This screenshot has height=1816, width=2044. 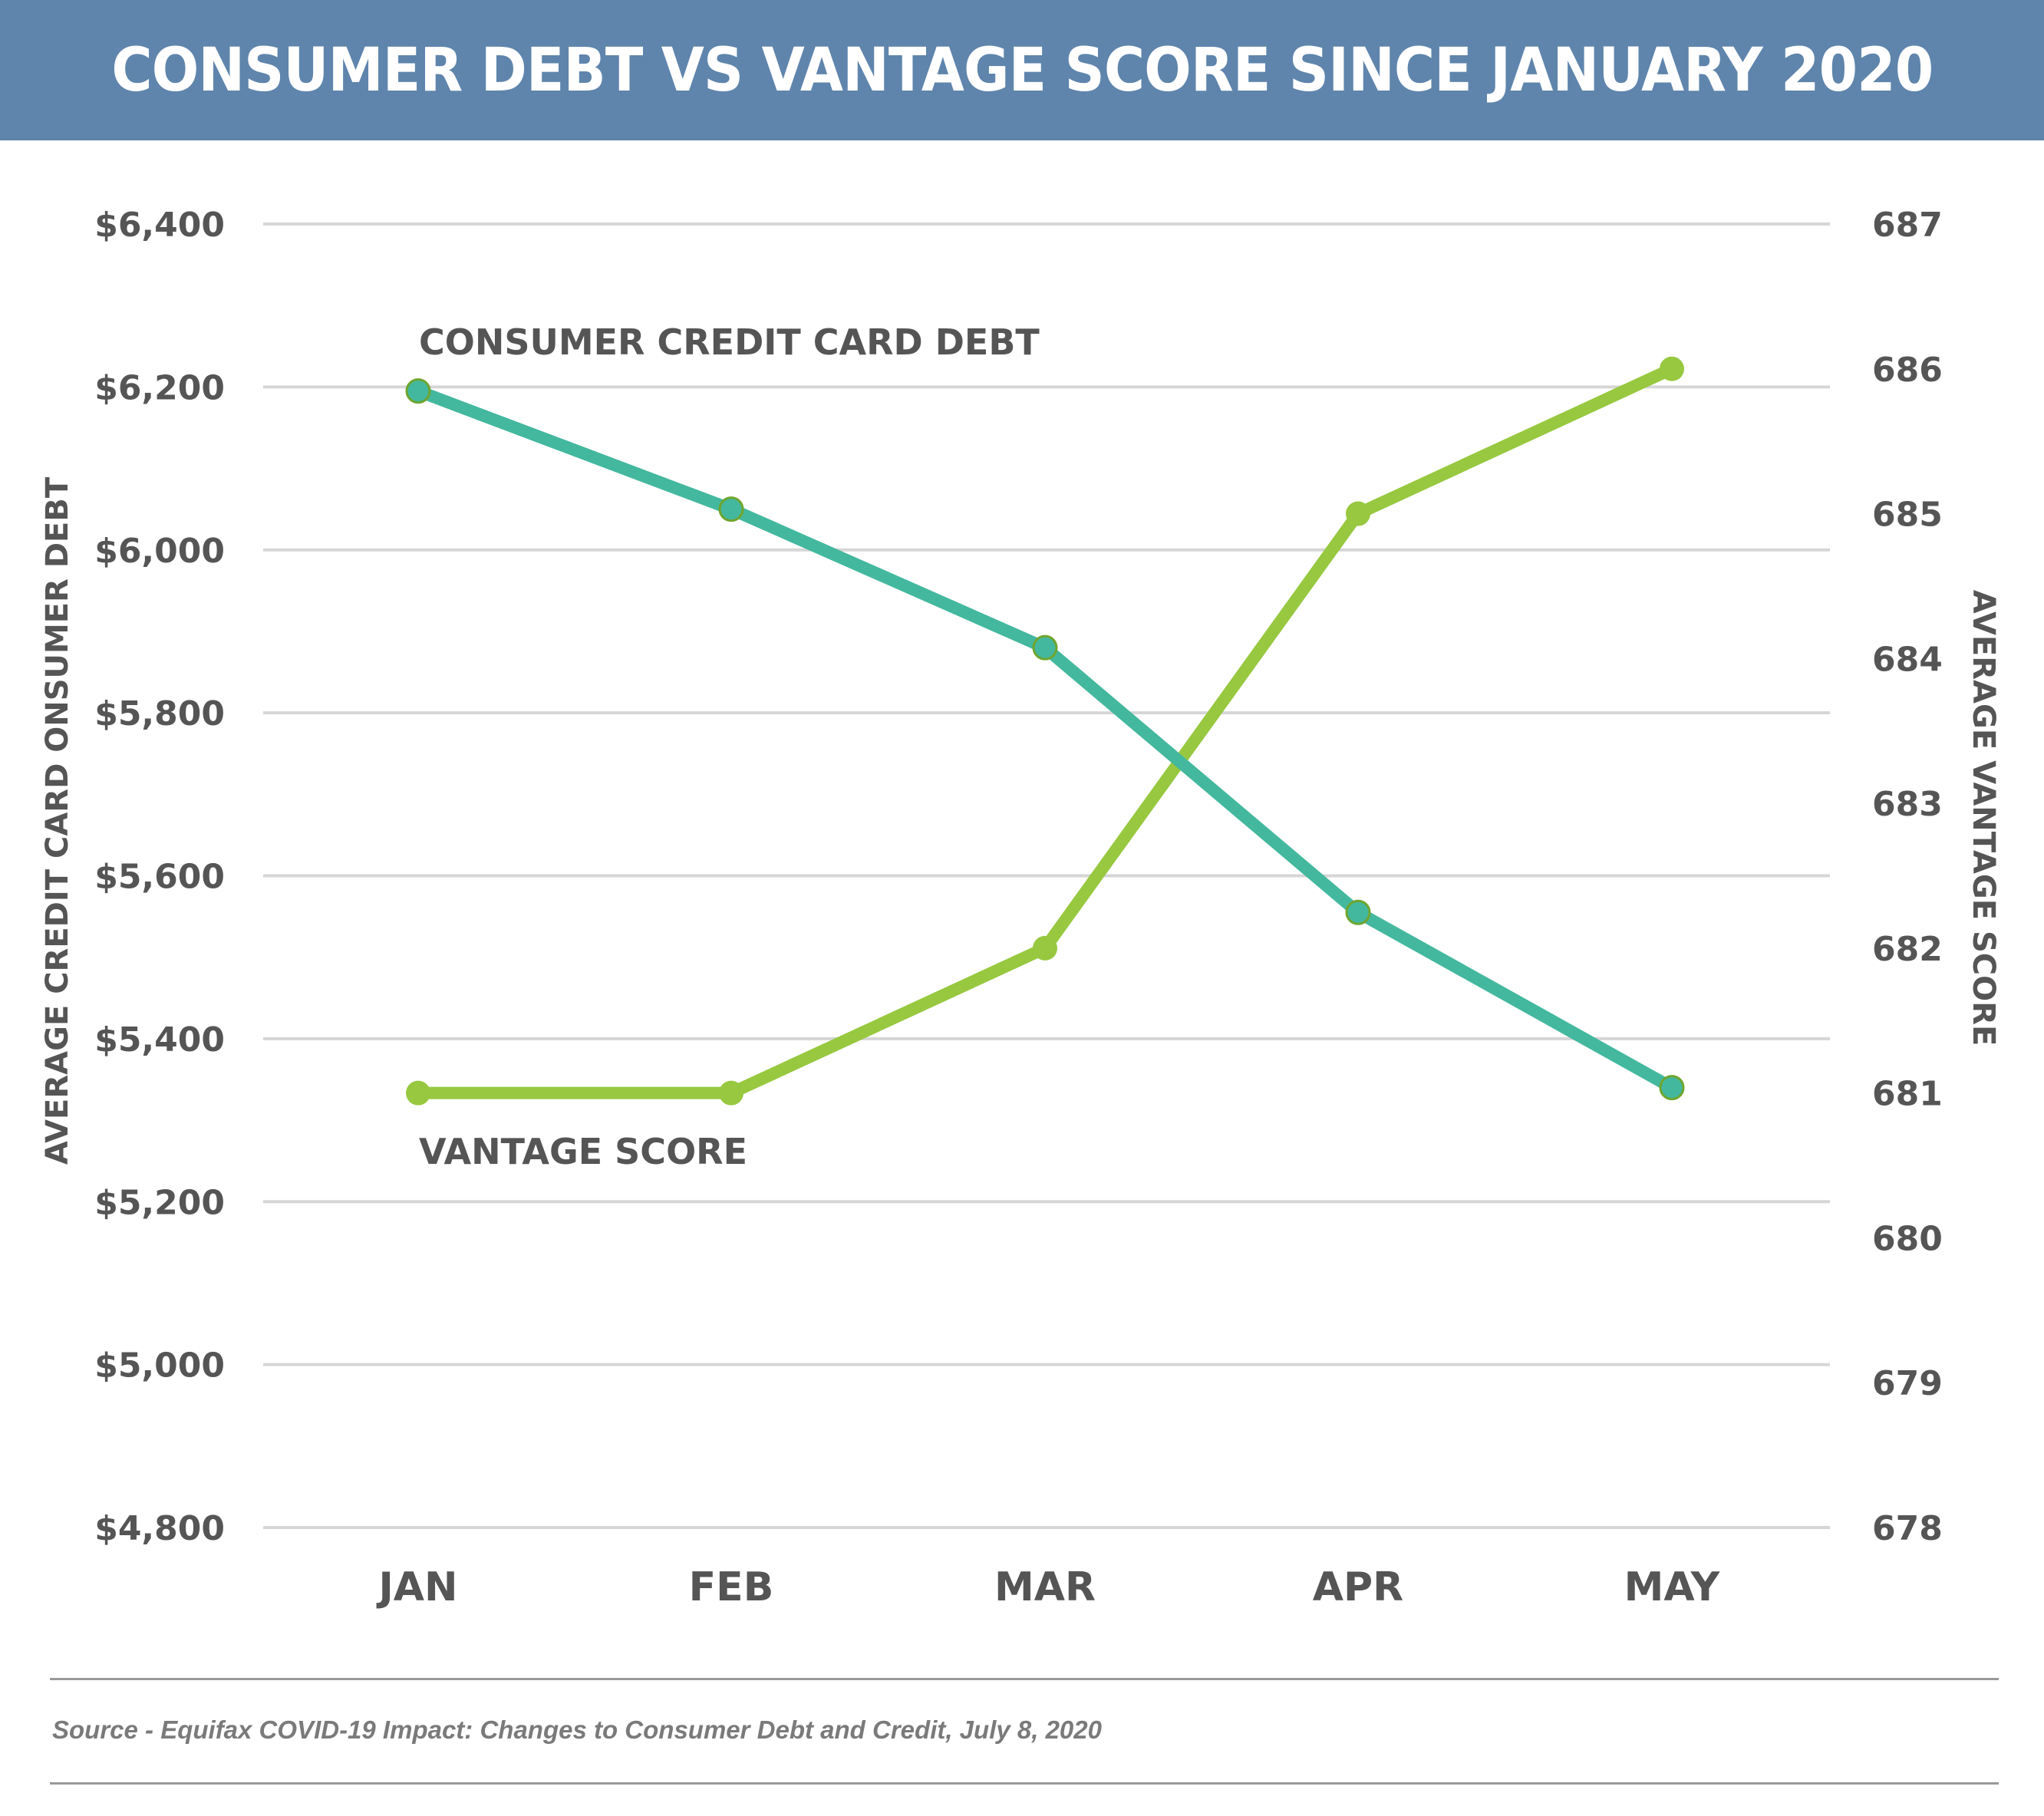 What do you see at coordinates (159, 1366) in the screenshot?
I see `left-tick-label: $5,000` at bounding box center [159, 1366].